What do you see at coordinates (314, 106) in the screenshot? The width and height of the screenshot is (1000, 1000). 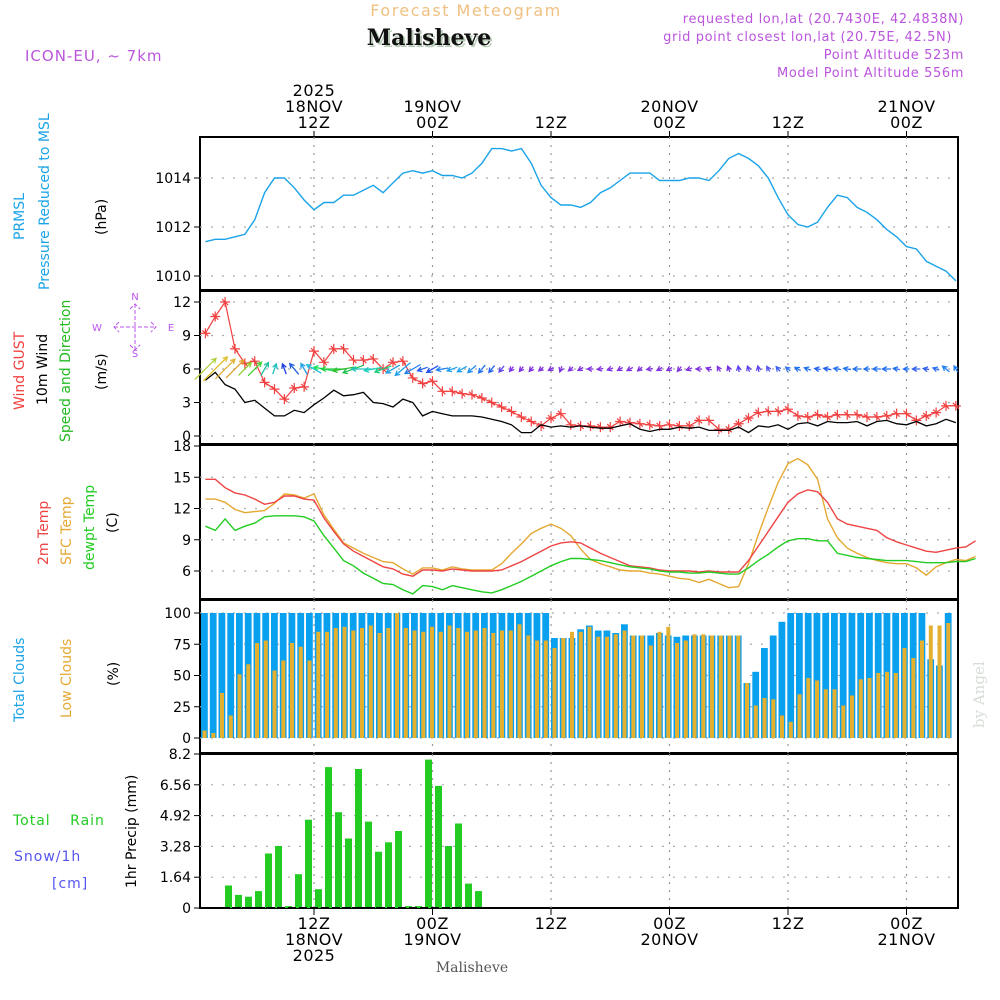 I see `top-tick-label: 18NOV` at bounding box center [314, 106].